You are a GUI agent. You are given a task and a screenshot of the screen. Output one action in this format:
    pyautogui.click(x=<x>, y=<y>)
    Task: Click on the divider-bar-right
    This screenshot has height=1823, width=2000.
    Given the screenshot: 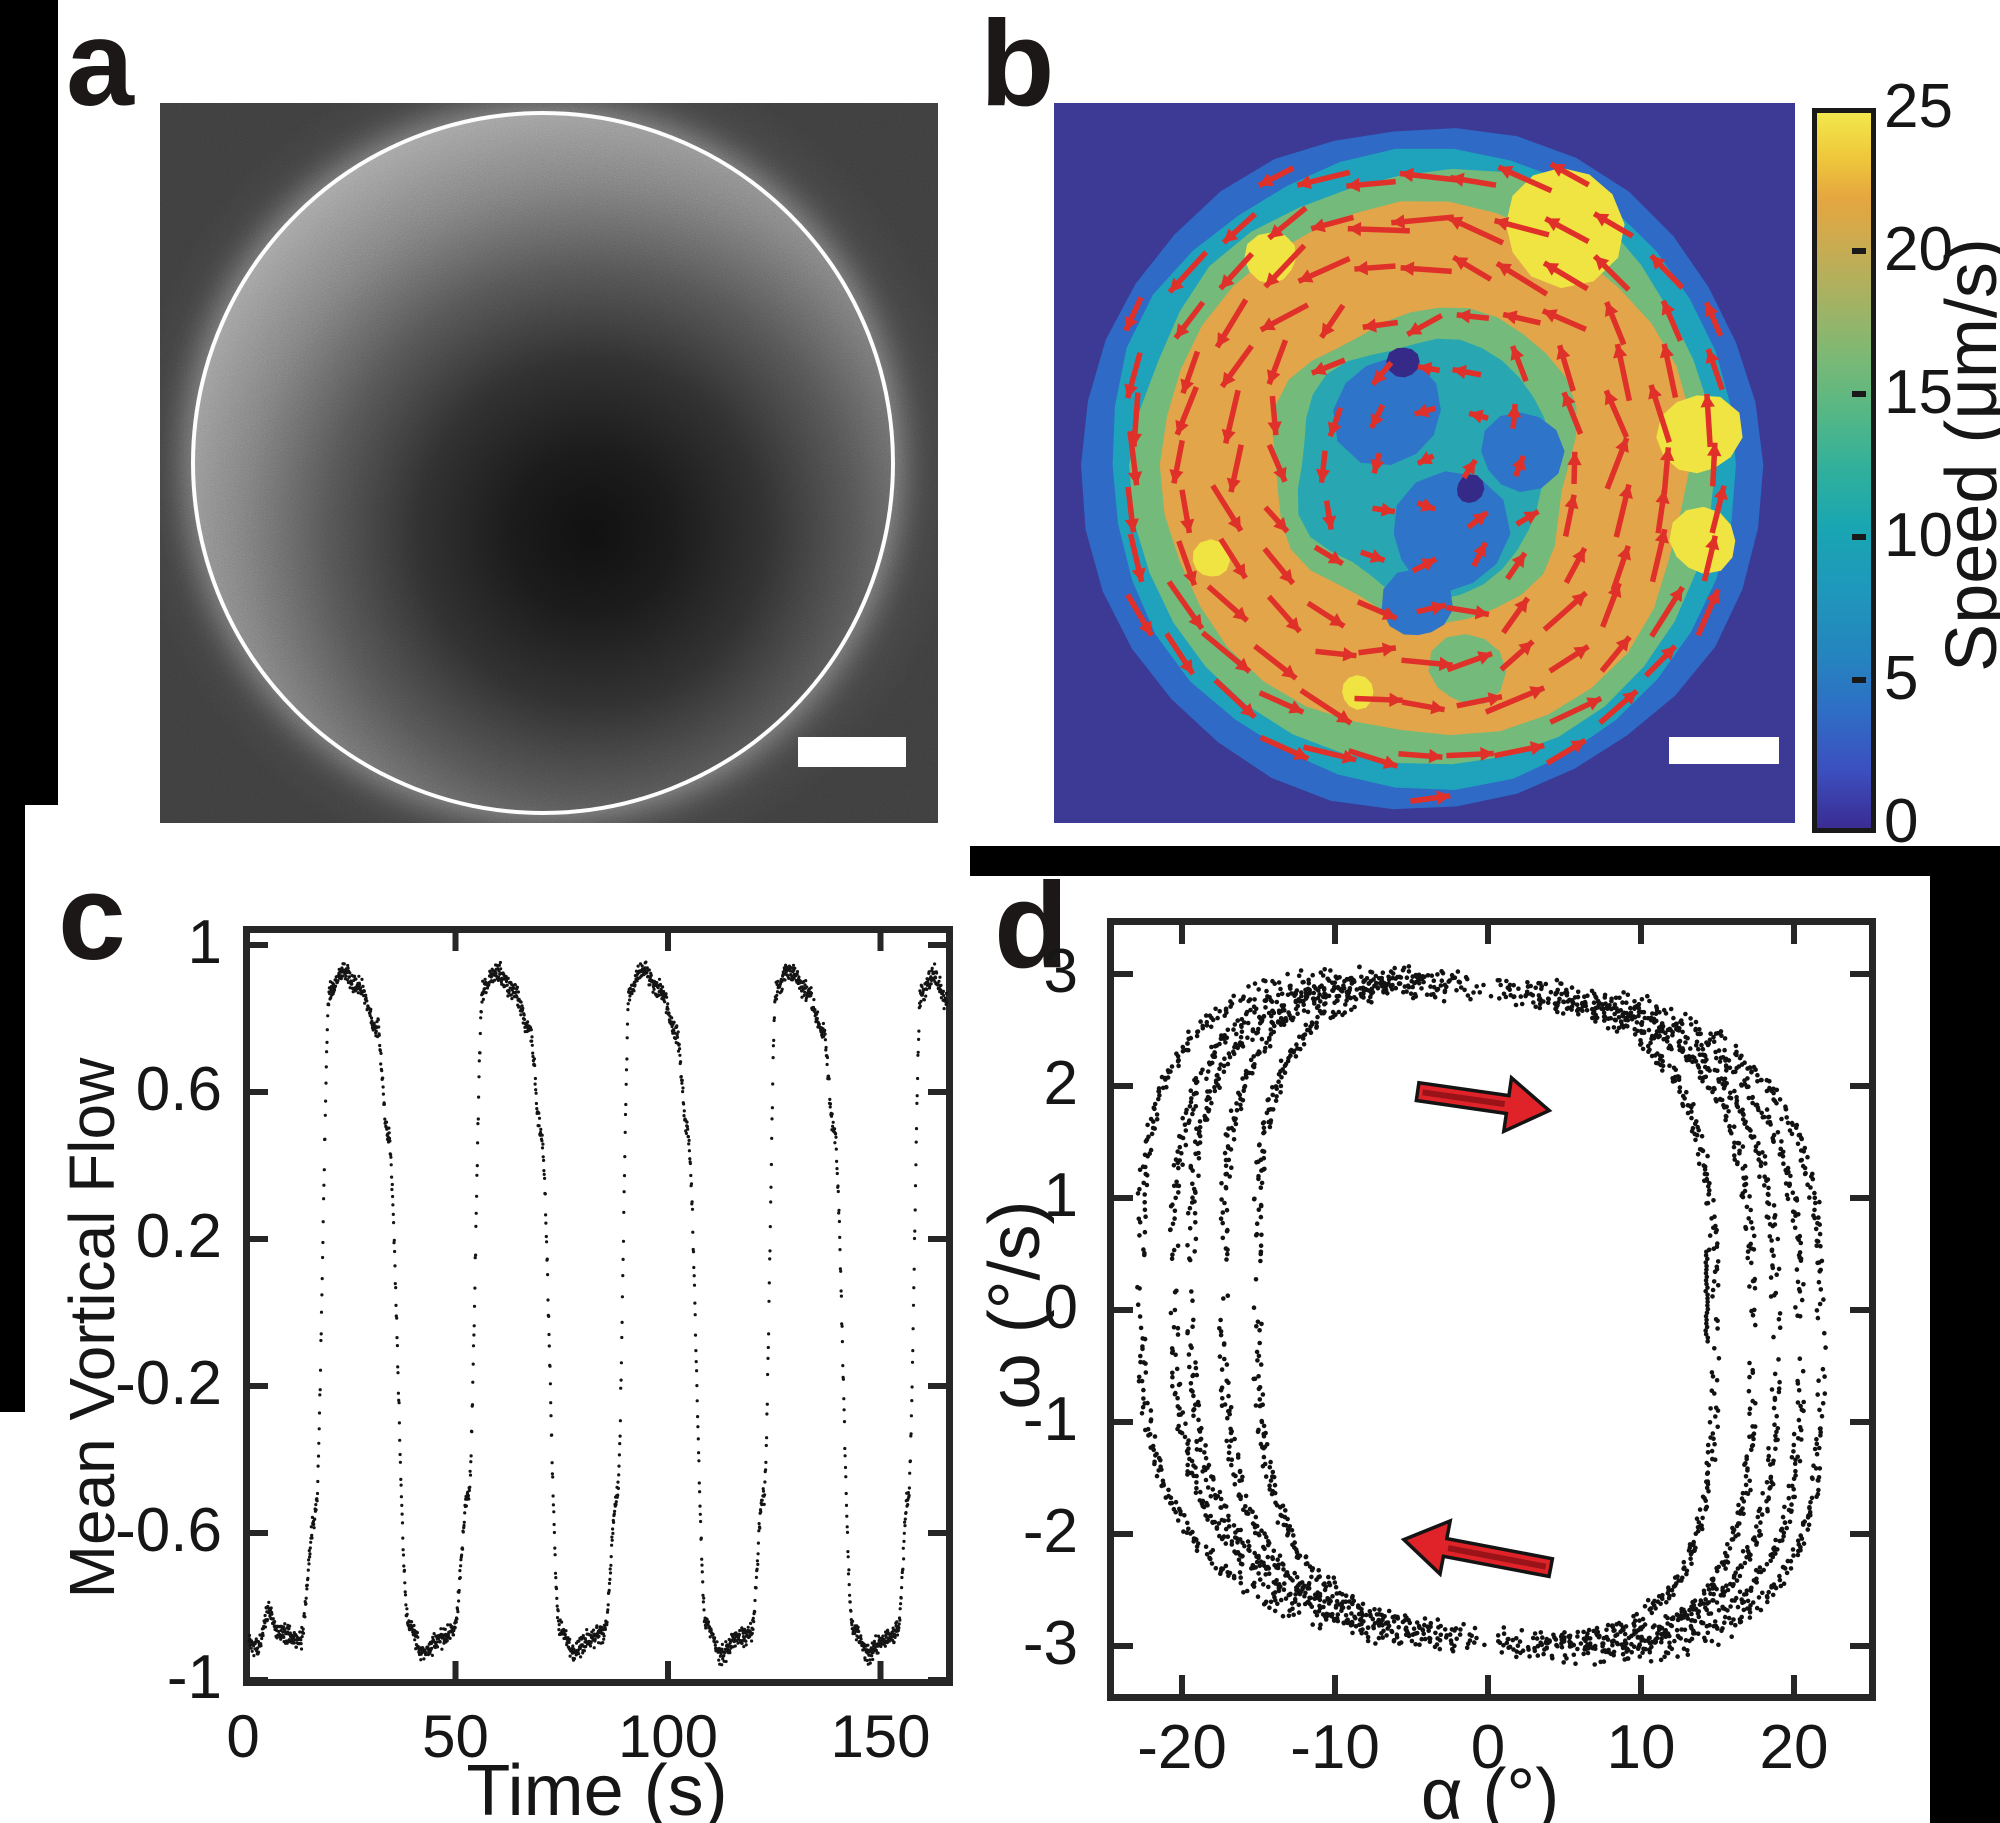 What is the action you would take?
    pyautogui.click(x=1965, y=1334)
    